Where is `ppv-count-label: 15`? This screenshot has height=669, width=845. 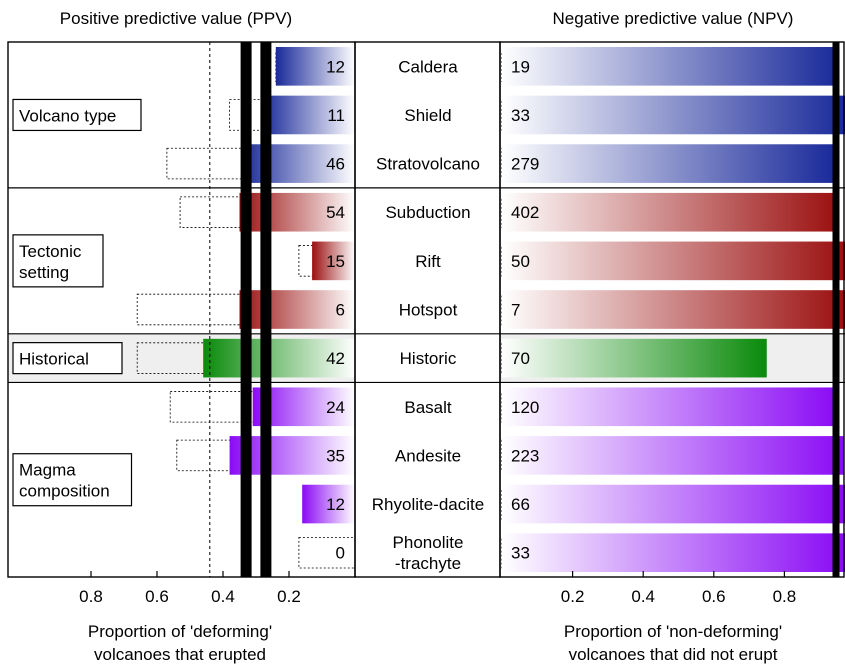 ppv-count-label: 15 is located at coordinates (335, 261).